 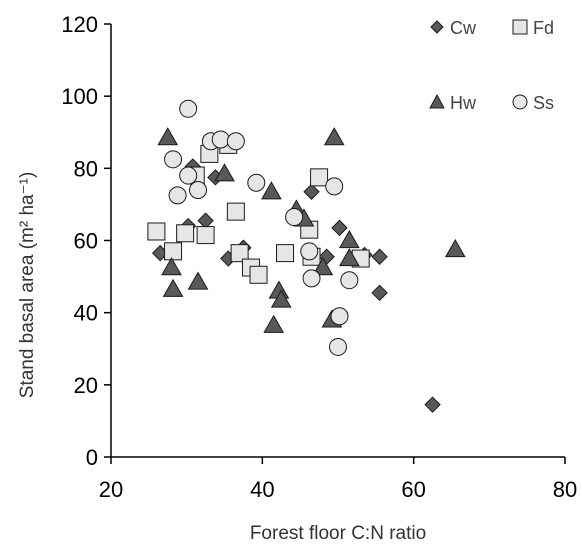 I want to click on y-tick-label: 120, so click(x=79, y=24).